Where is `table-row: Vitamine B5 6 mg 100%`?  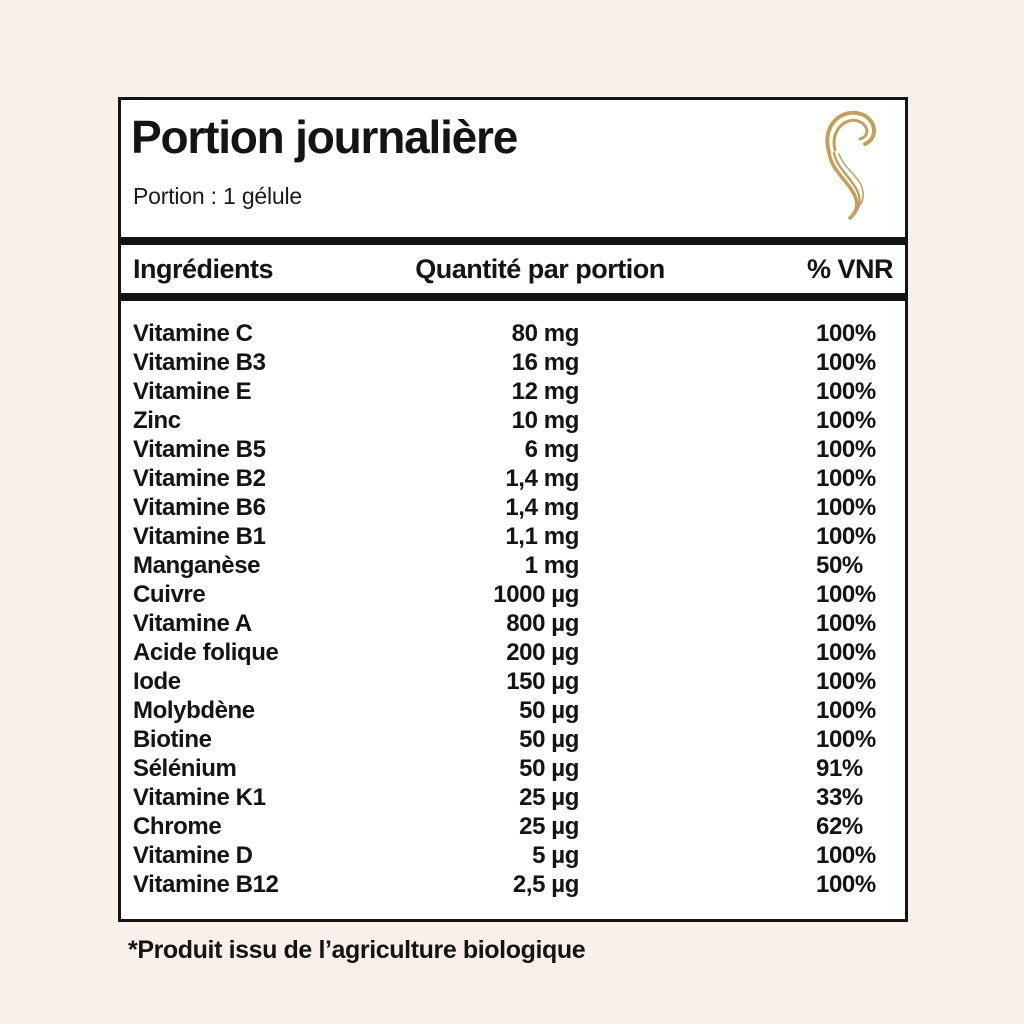 table-row: Vitamine B5 6 mg 100% is located at coordinates (513, 449).